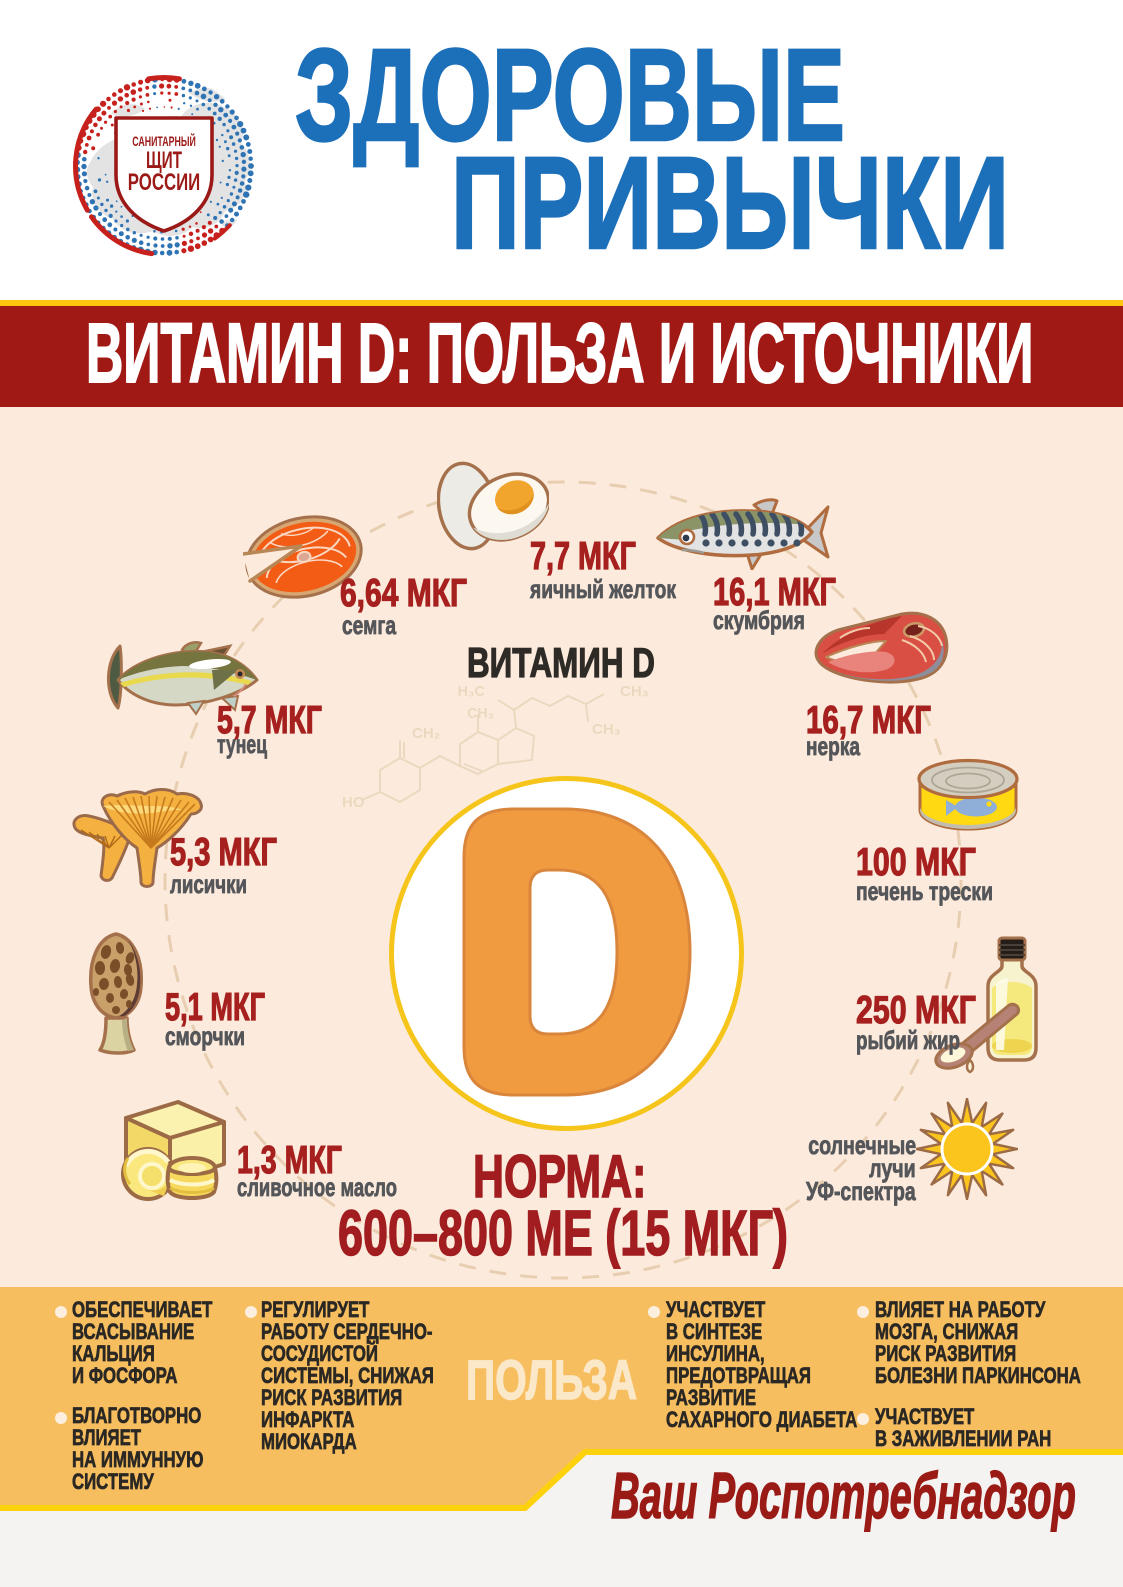  What do you see at coordinates (164, 161) in the screenshot?
I see `svg-text: ЩИТ` at bounding box center [164, 161].